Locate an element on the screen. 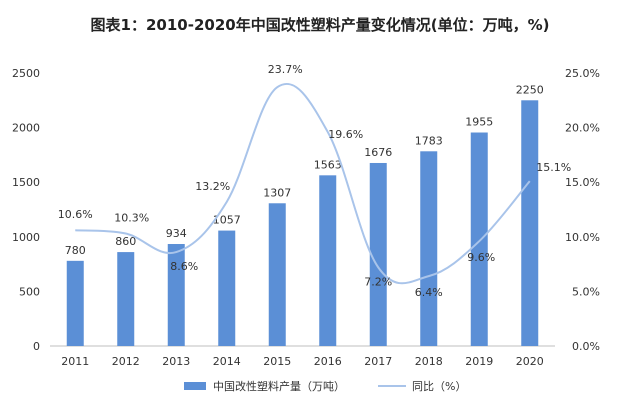  y-left-tick-label: 2500 is located at coordinates (26, 73).